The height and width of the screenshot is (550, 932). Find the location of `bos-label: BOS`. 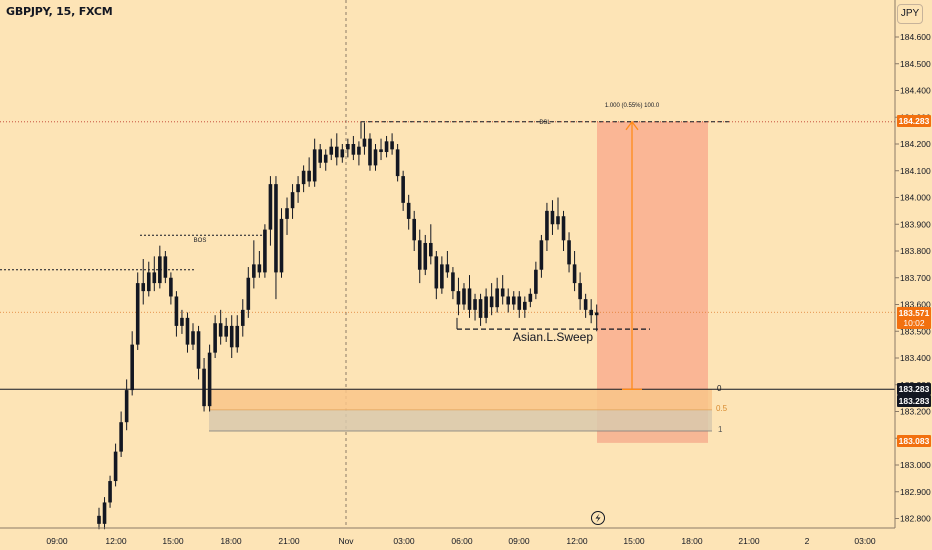

bos-label: BOS is located at coordinates (200, 241).